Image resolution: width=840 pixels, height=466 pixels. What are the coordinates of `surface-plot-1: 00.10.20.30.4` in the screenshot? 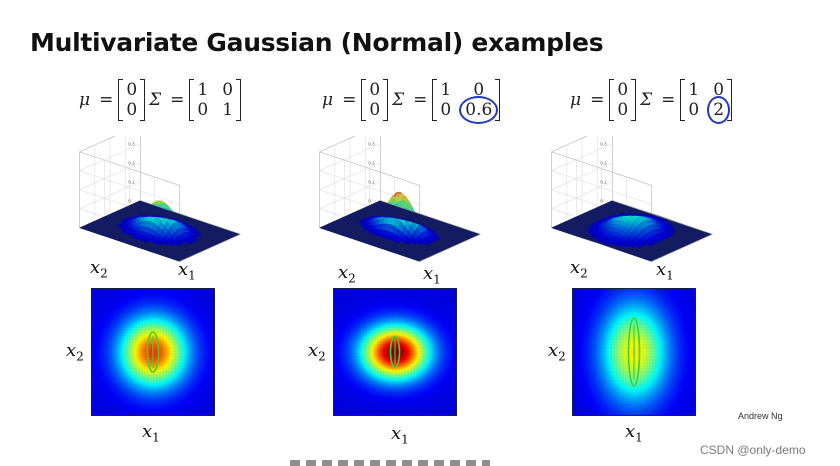 It's located at (160, 199).